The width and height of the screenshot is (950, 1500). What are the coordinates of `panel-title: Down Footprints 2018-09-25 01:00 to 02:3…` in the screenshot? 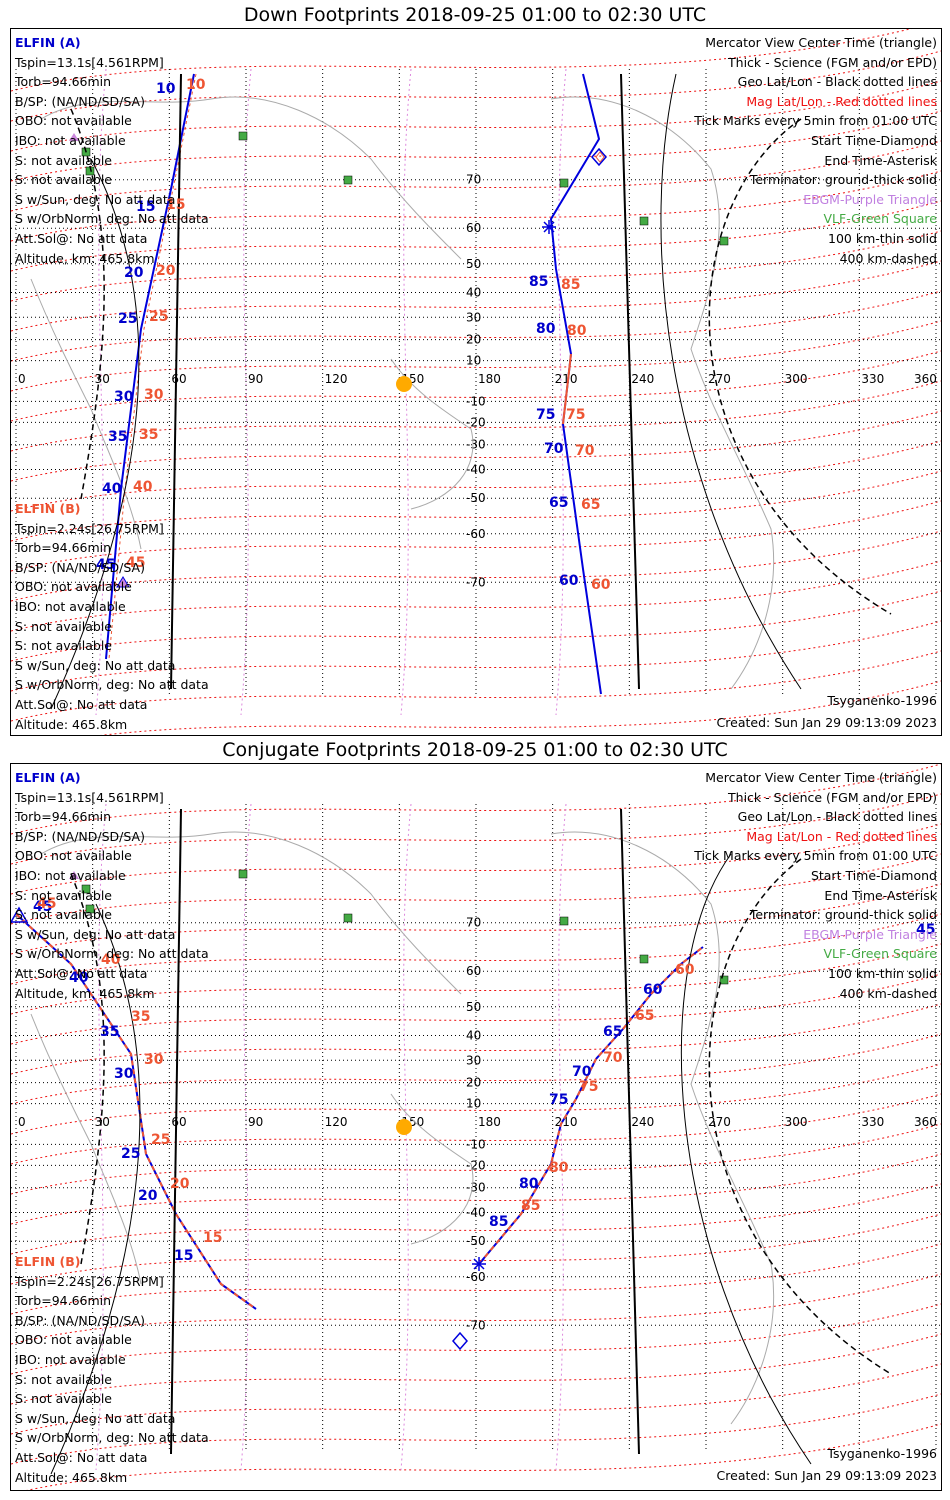 It's located at (475, 15).